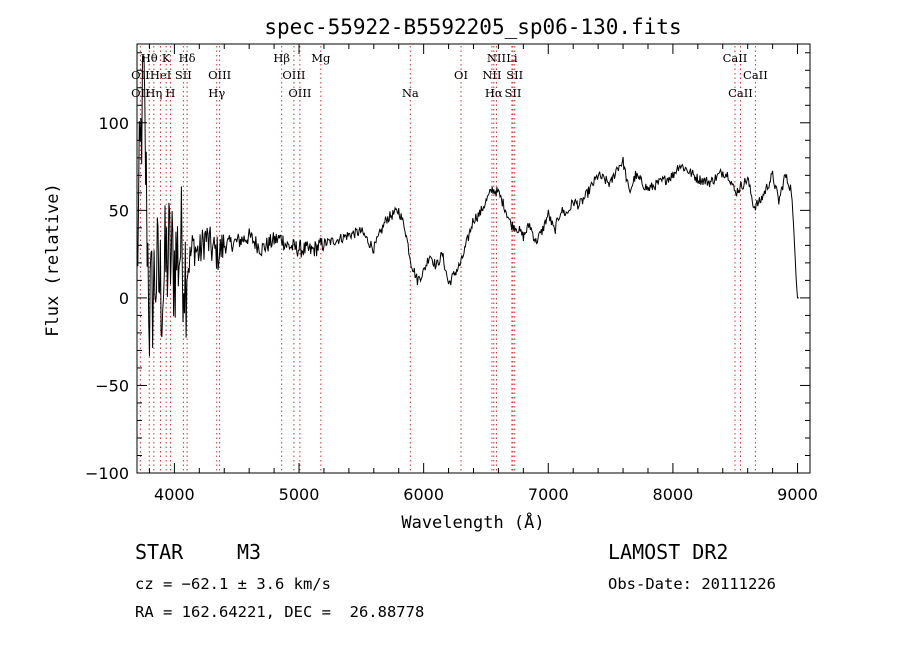  I want to click on chart-title: spec-55922-B5592205_sp06-130.fits, so click(472, 27).